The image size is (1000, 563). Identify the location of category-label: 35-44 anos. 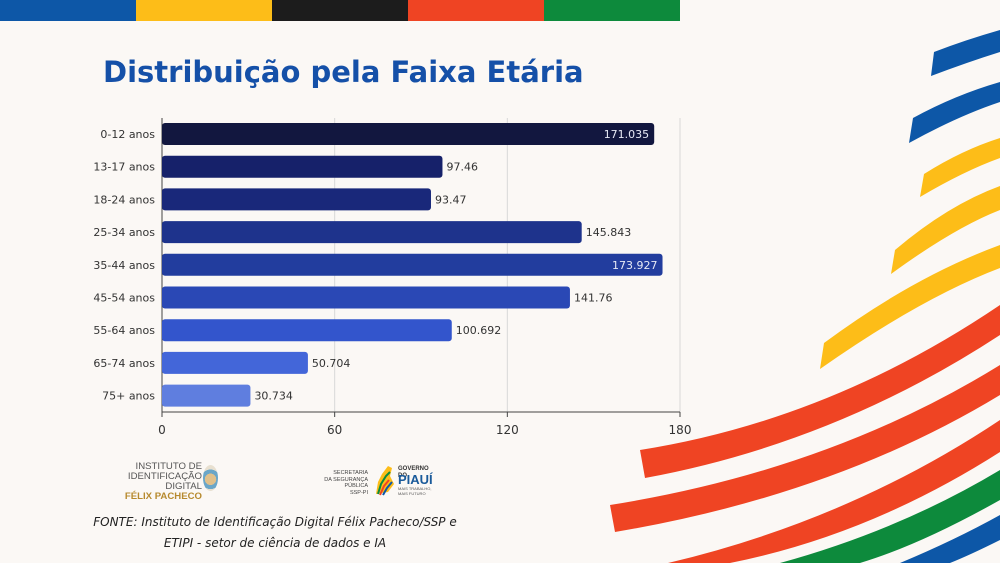
(124, 265).